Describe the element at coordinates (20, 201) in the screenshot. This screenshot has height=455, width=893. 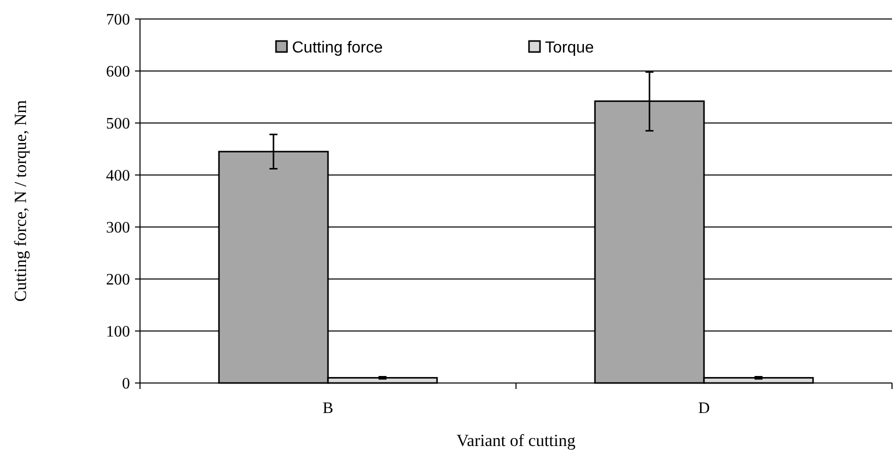
I see `y-axis-title: Cutting force, N / torque, Nm` at that location.